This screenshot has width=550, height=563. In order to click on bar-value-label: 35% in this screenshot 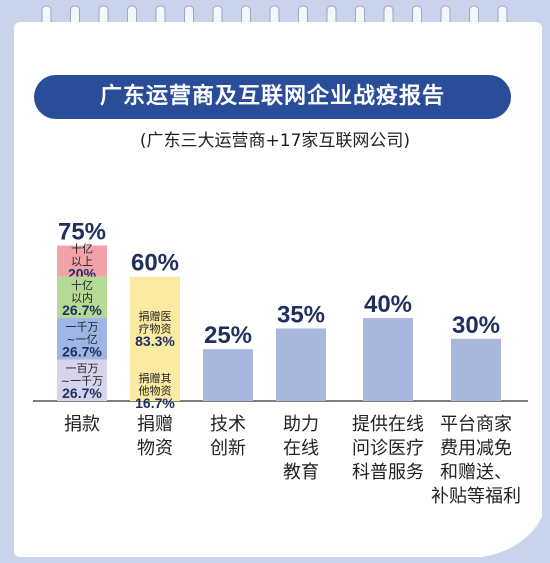, I will do `click(301, 314)`.